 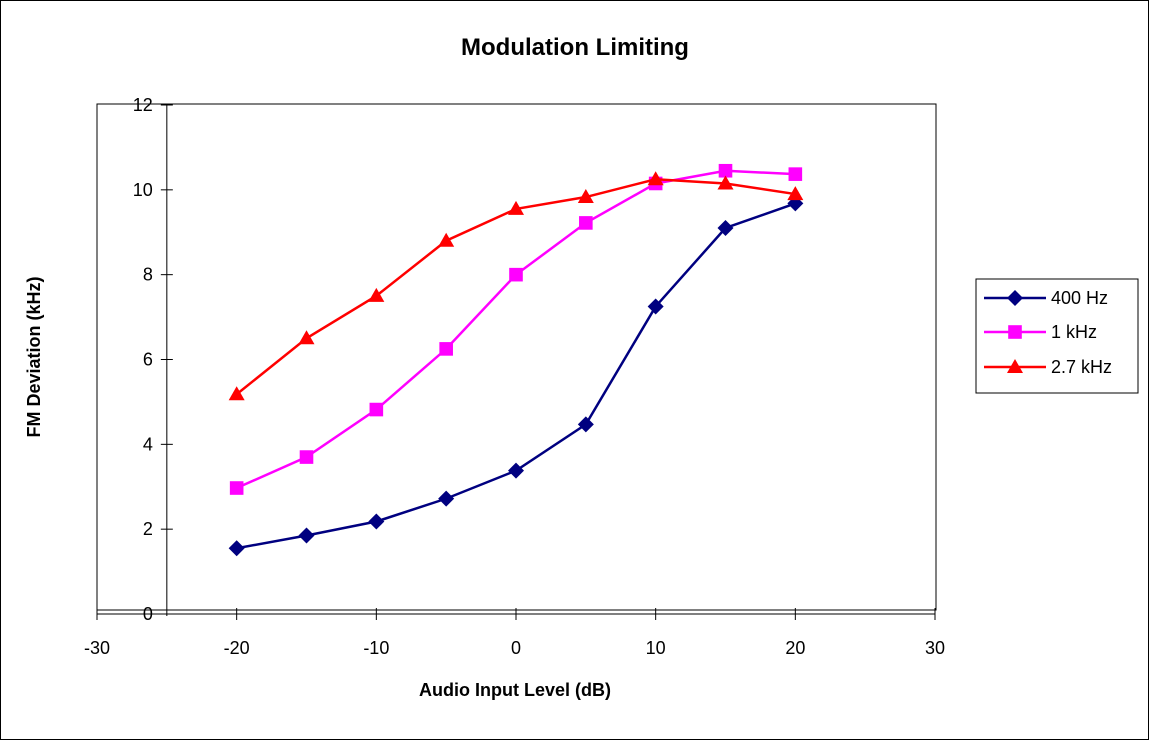 What do you see at coordinates (1040, 332) in the screenshot?
I see `legend-item: 1 kHz` at bounding box center [1040, 332].